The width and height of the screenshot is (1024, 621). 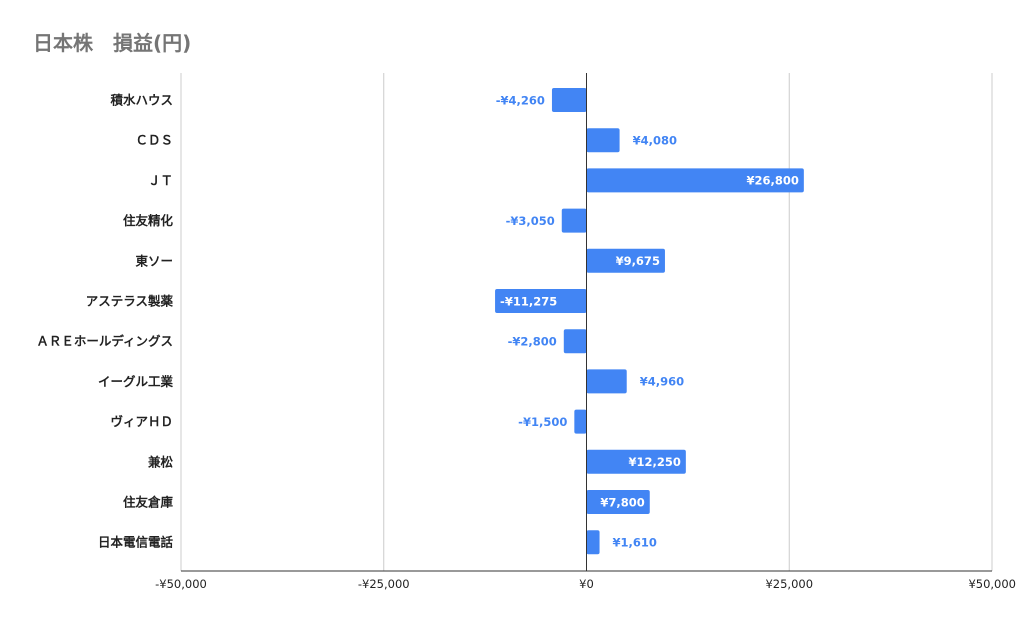 I want to click on category-label-10: 住友倉庫, so click(x=148, y=502).